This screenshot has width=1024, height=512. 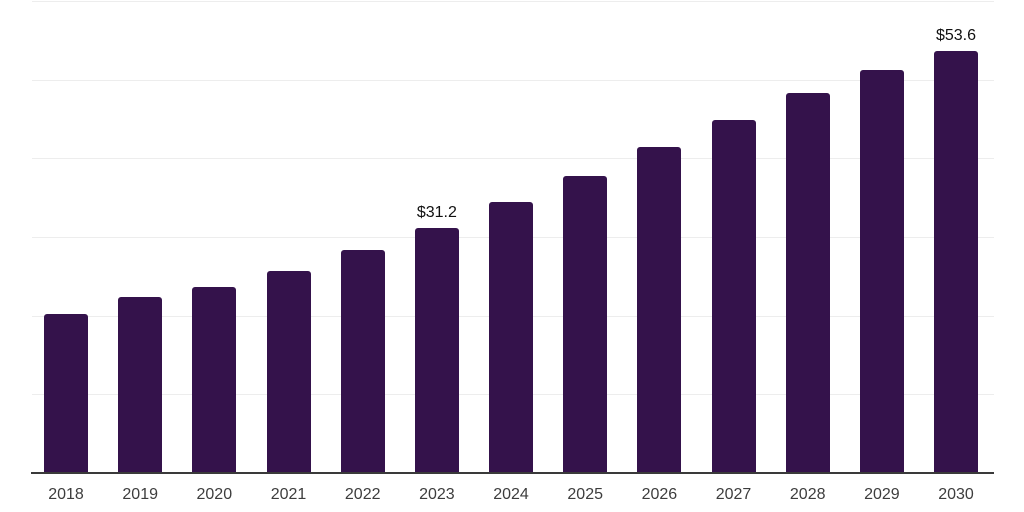 I want to click on bar-2022, so click(x=362, y=361).